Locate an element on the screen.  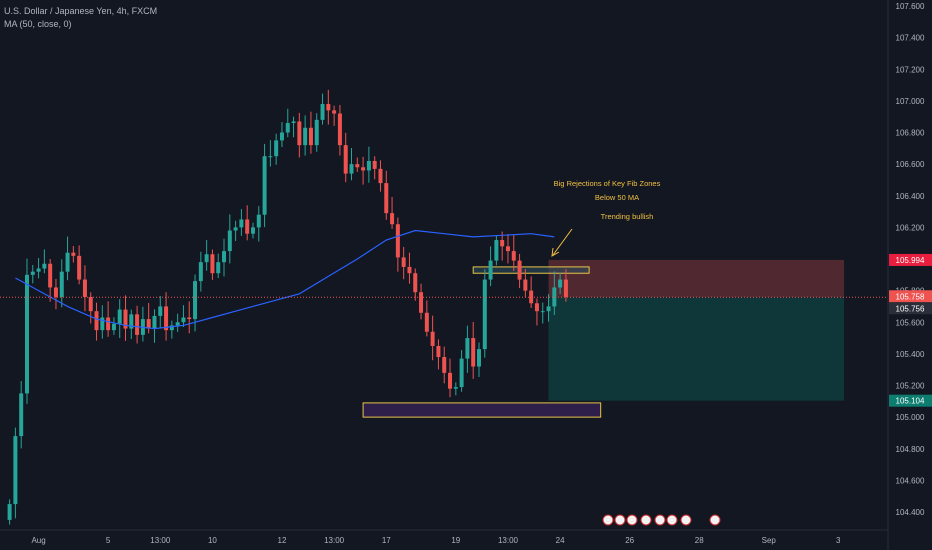
y-tick-label: 104.600 is located at coordinates (910, 480).